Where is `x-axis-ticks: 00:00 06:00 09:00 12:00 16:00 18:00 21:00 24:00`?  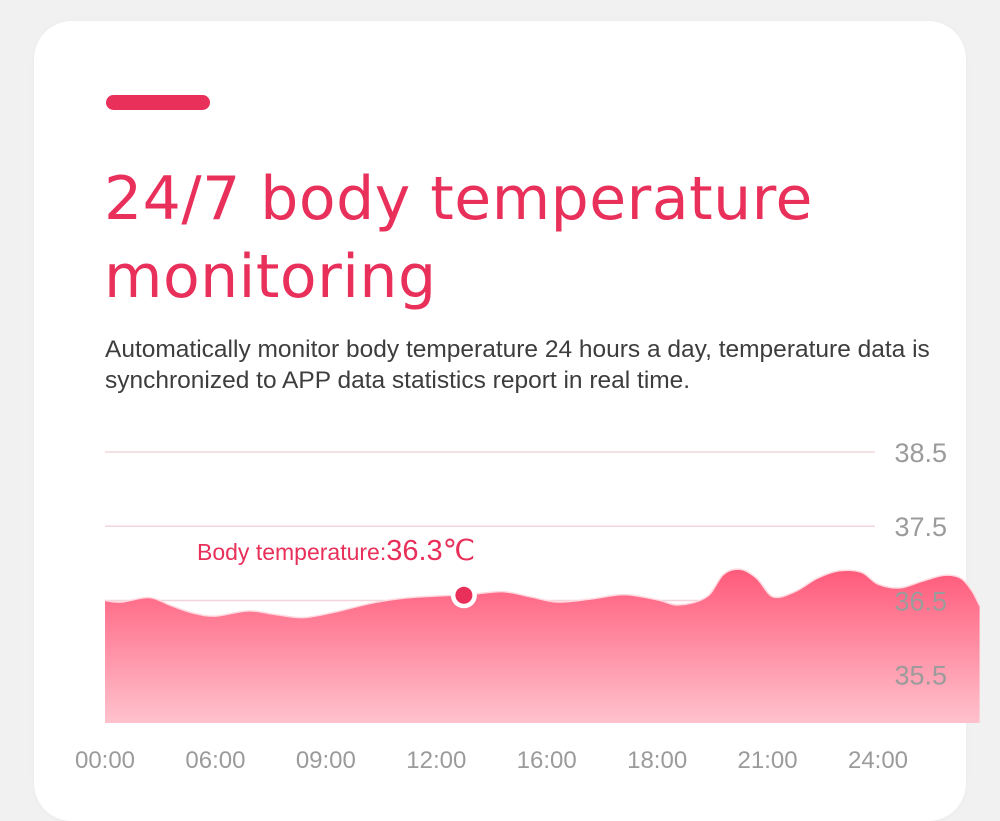
x-axis-ticks: 00:00 06:00 09:00 12:00 16:00 18:00 21:00 24:00 is located at coordinates (491, 760).